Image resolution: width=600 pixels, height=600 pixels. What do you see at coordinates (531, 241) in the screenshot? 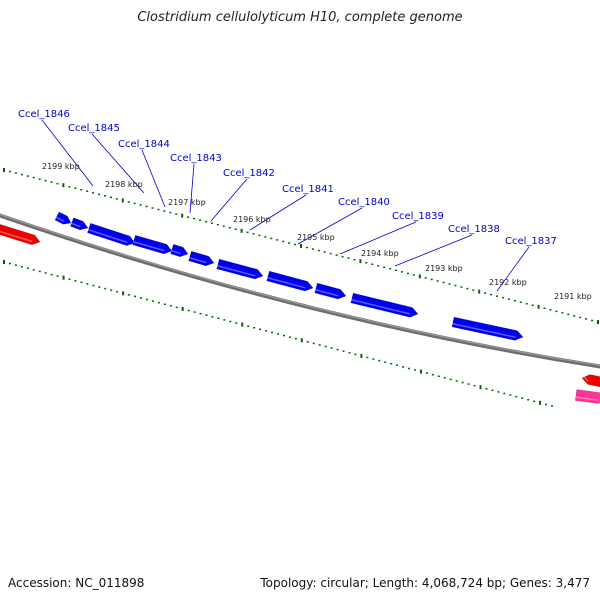
I see `gene-label: Ccel_1837` at bounding box center [531, 241].